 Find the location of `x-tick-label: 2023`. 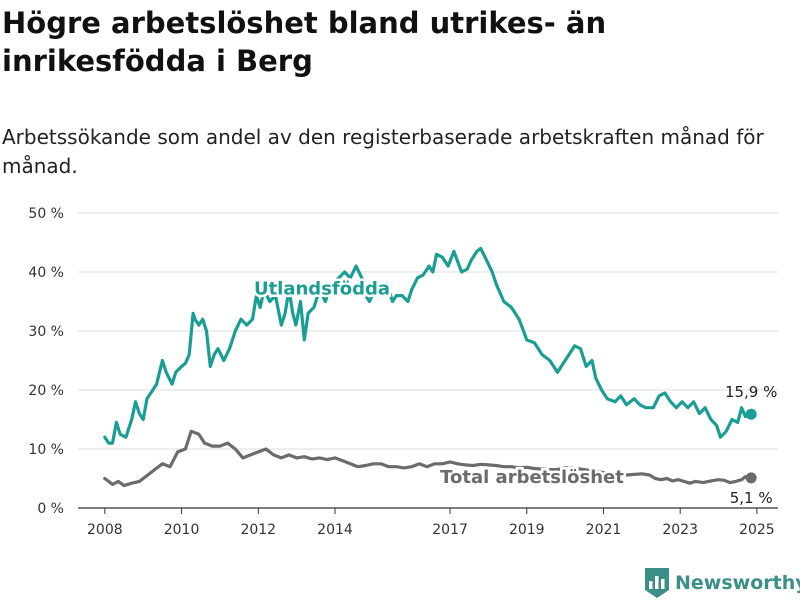

x-tick-label: 2023 is located at coordinates (680, 530).